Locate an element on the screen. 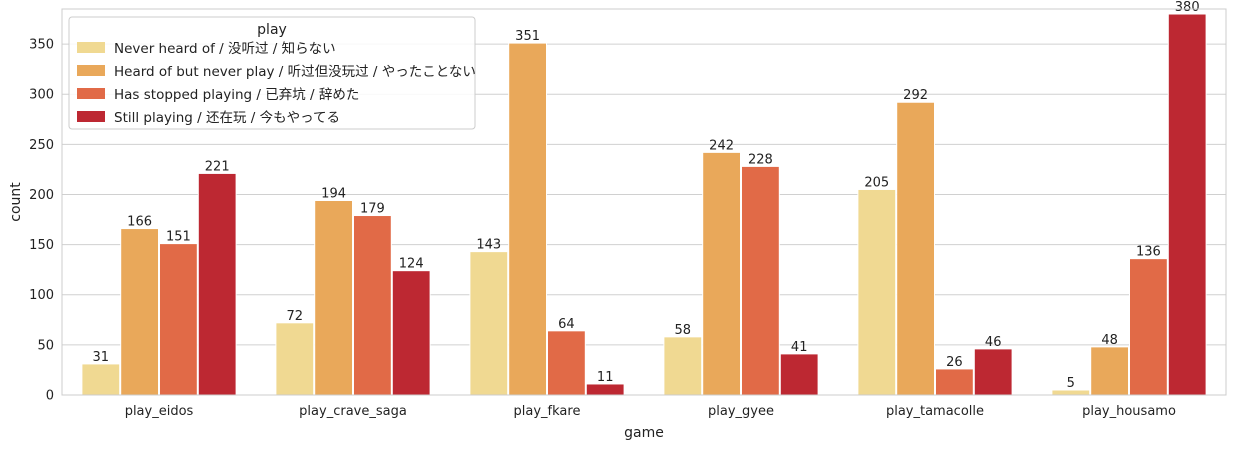  bar-value-label: 64 is located at coordinates (566, 324).